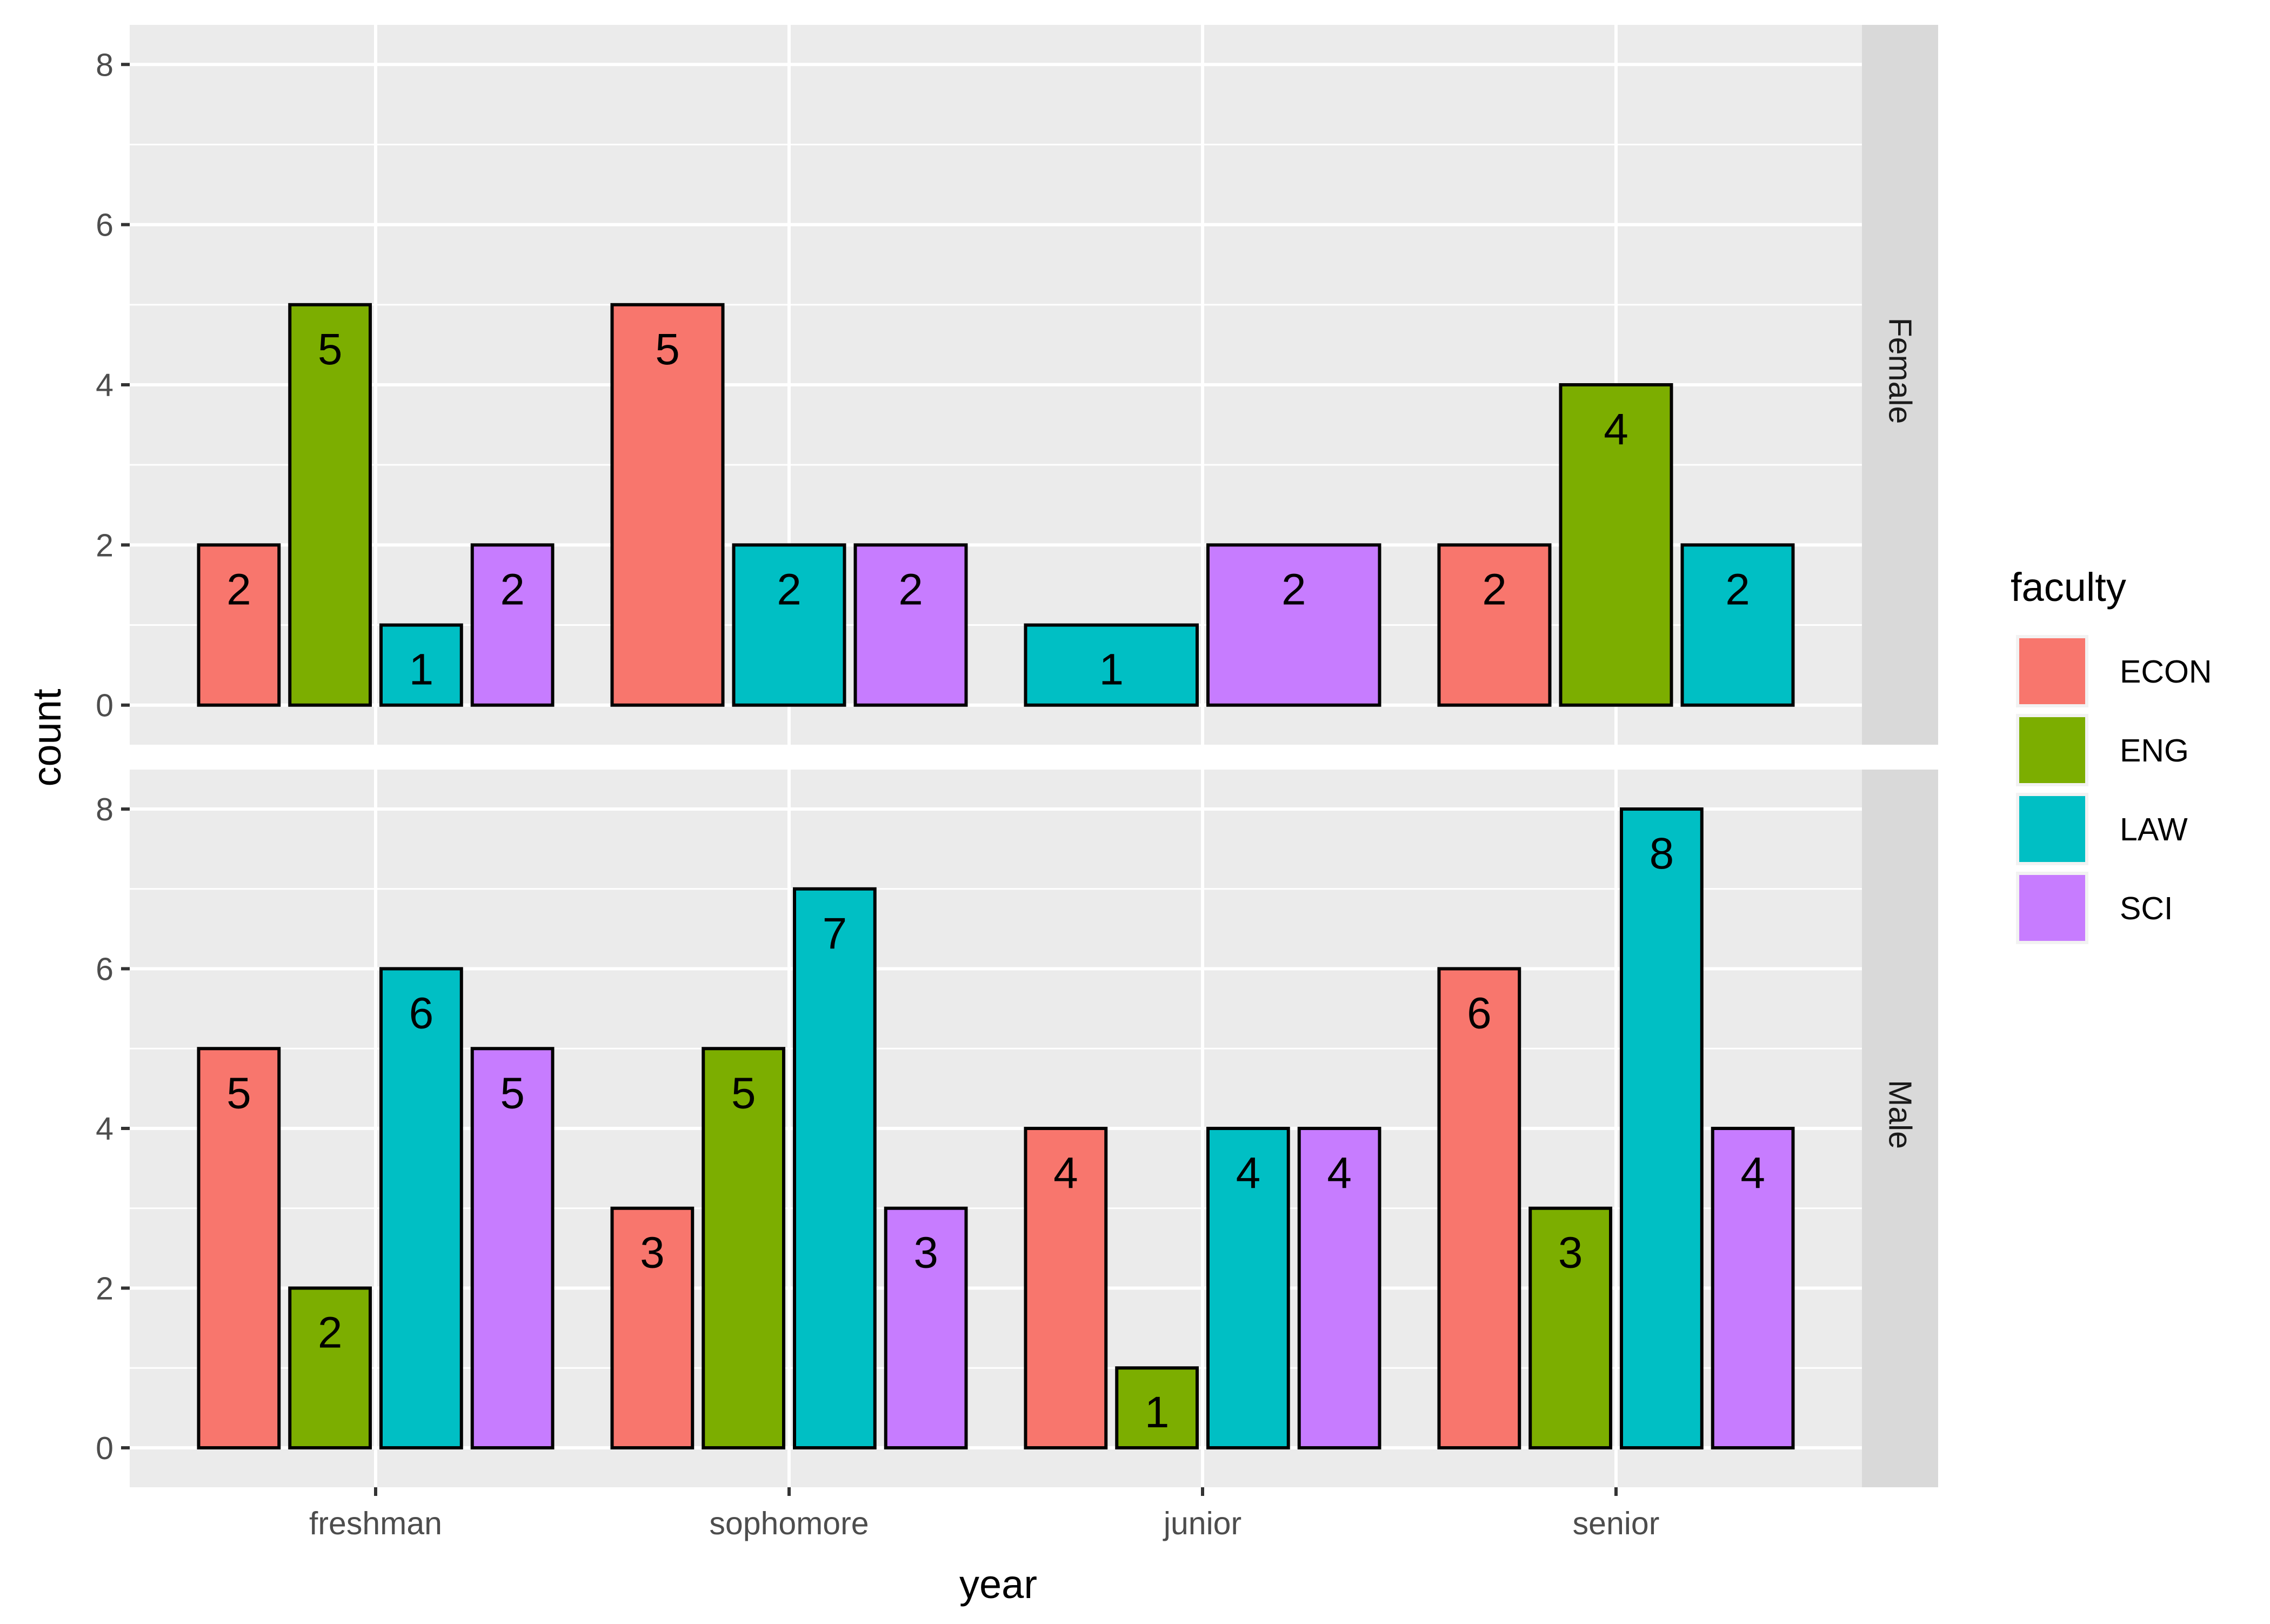 The width and height of the screenshot is (2270, 1624). What do you see at coordinates (743, 1248) in the screenshot?
I see `bar-male-sophomore-eng` at bounding box center [743, 1248].